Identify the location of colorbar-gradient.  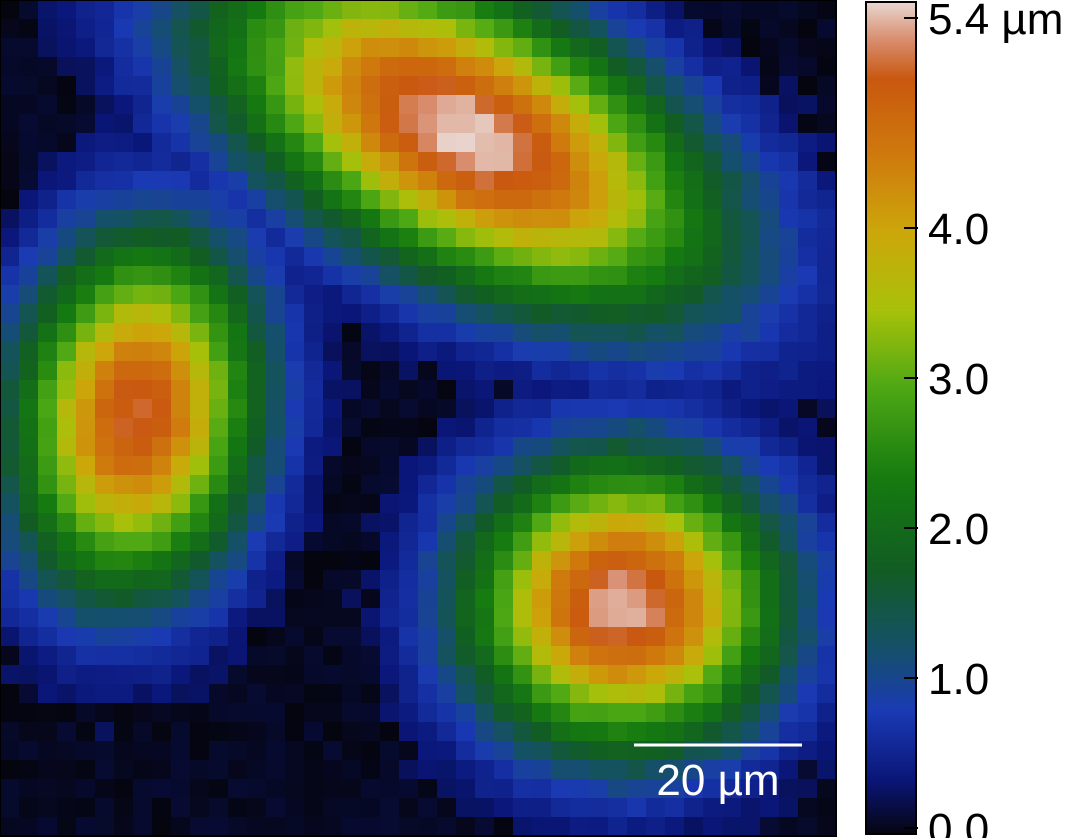
(891, 418).